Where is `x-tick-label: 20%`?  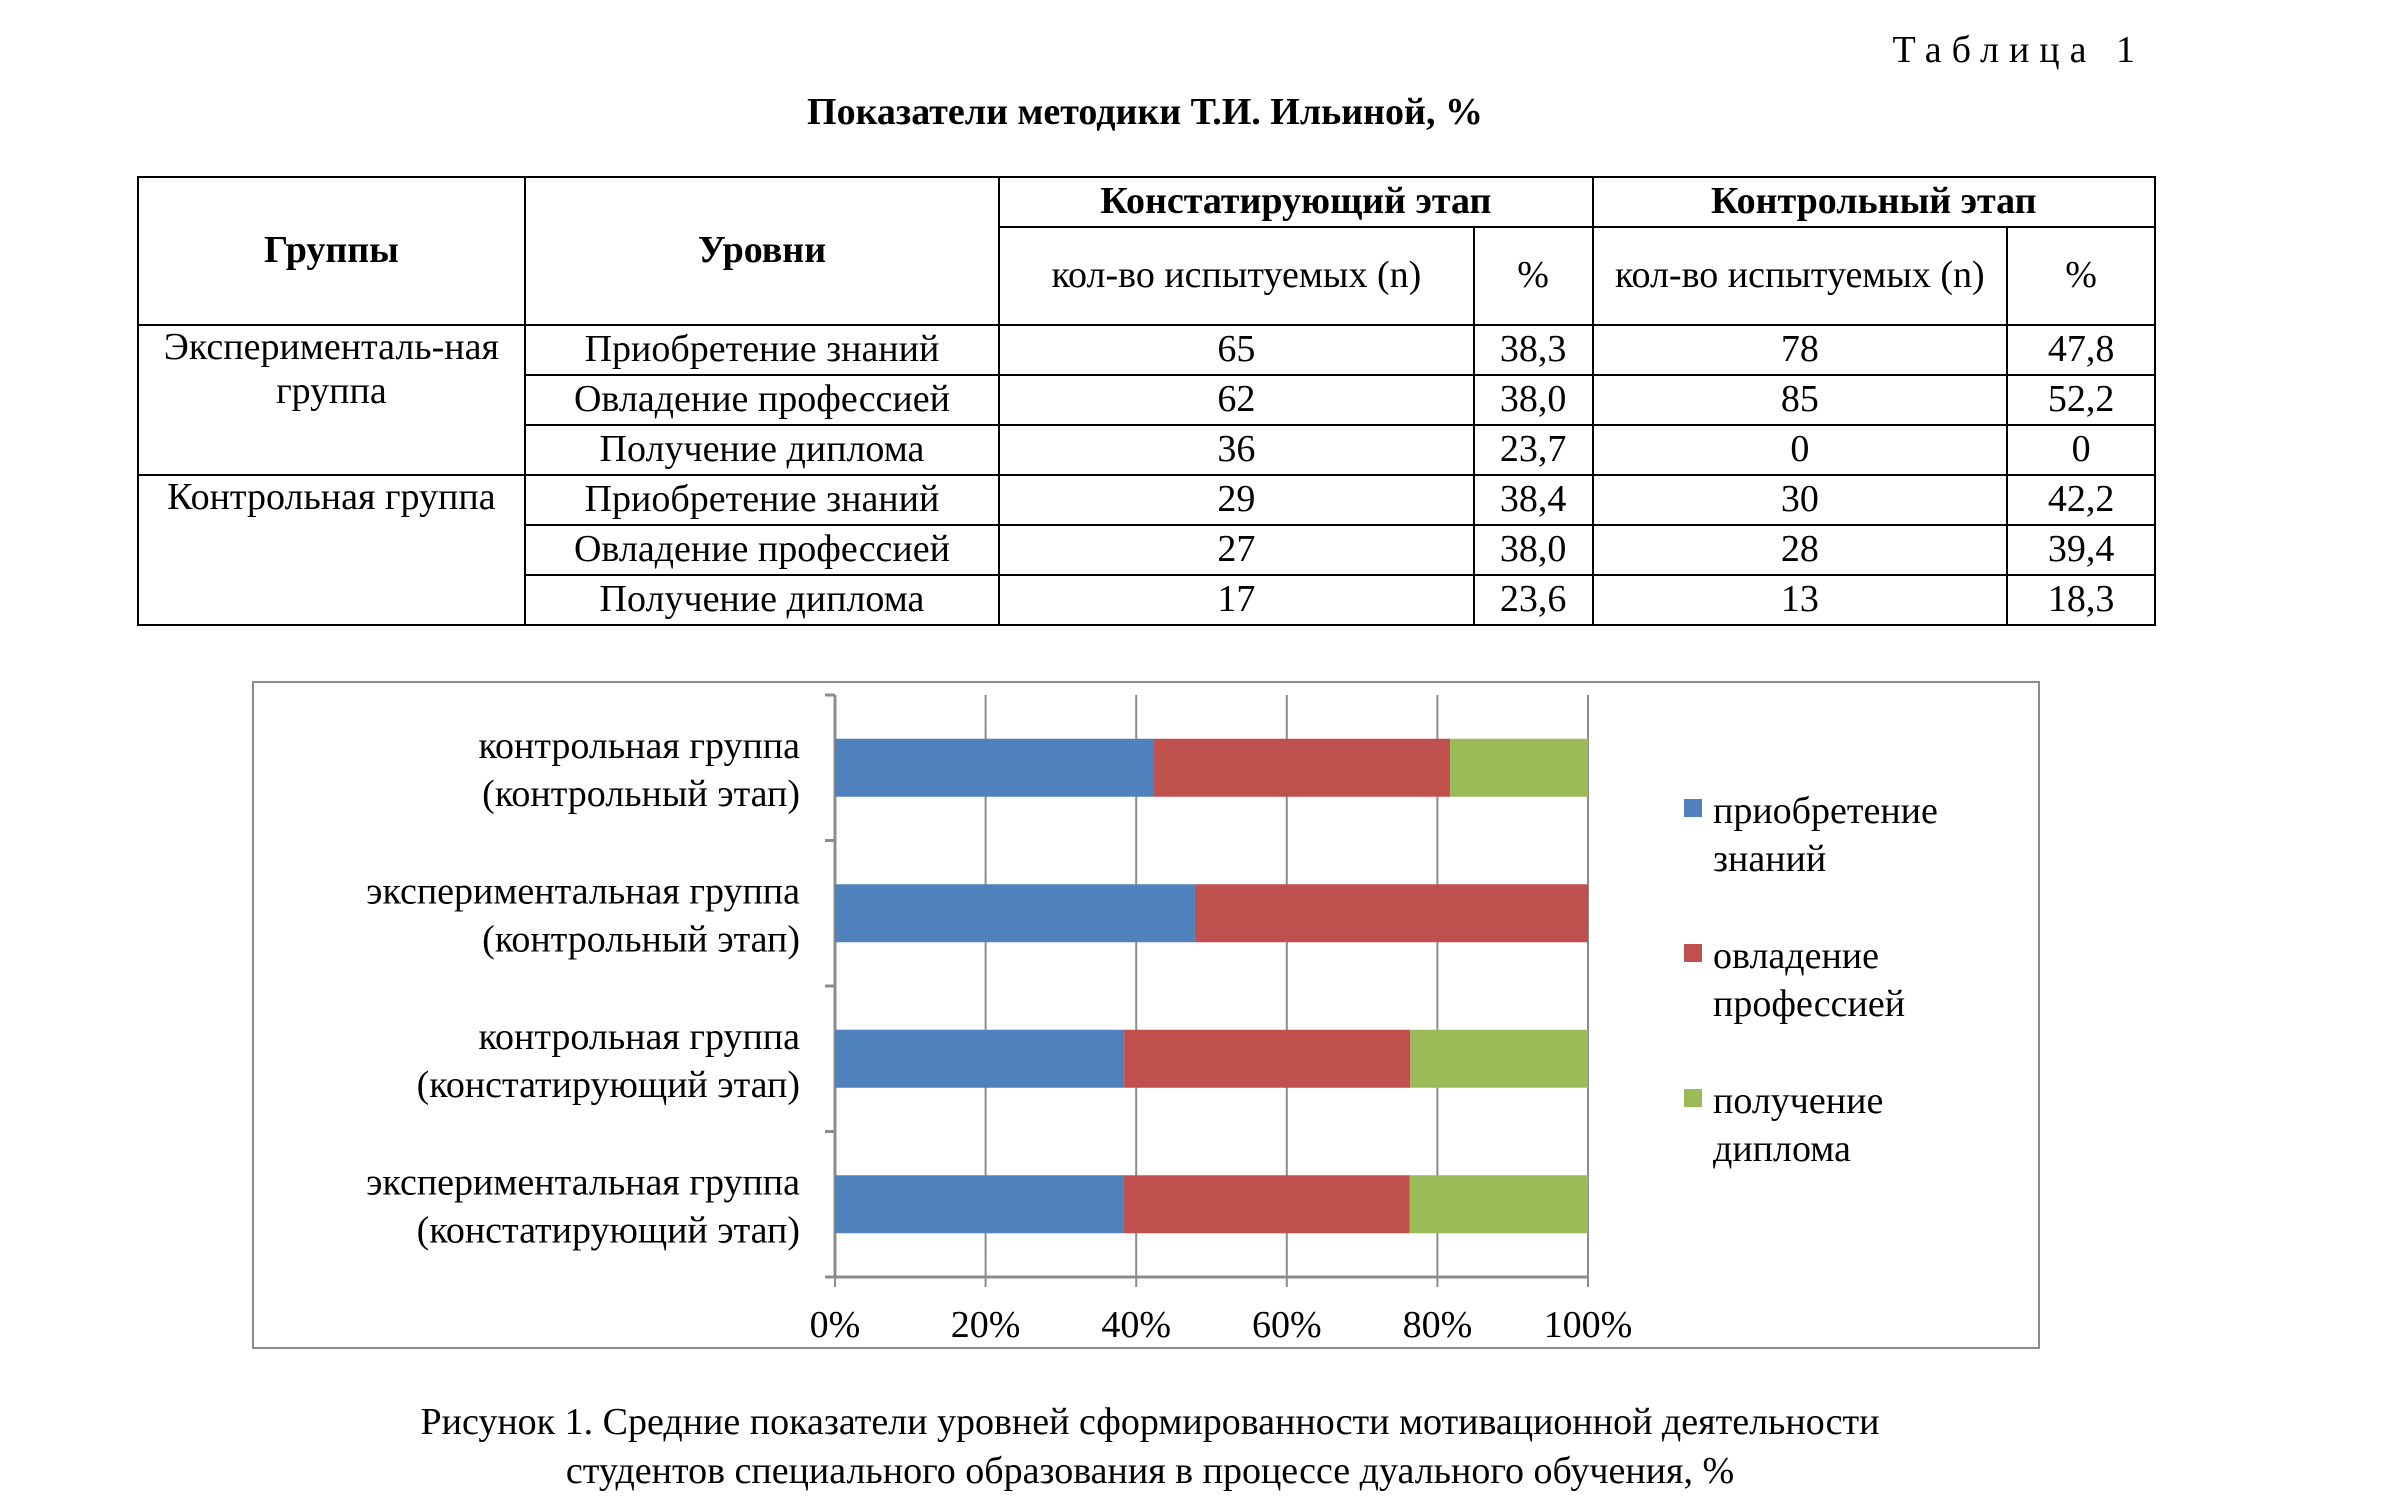
x-tick-label: 20% is located at coordinates (986, 1325).